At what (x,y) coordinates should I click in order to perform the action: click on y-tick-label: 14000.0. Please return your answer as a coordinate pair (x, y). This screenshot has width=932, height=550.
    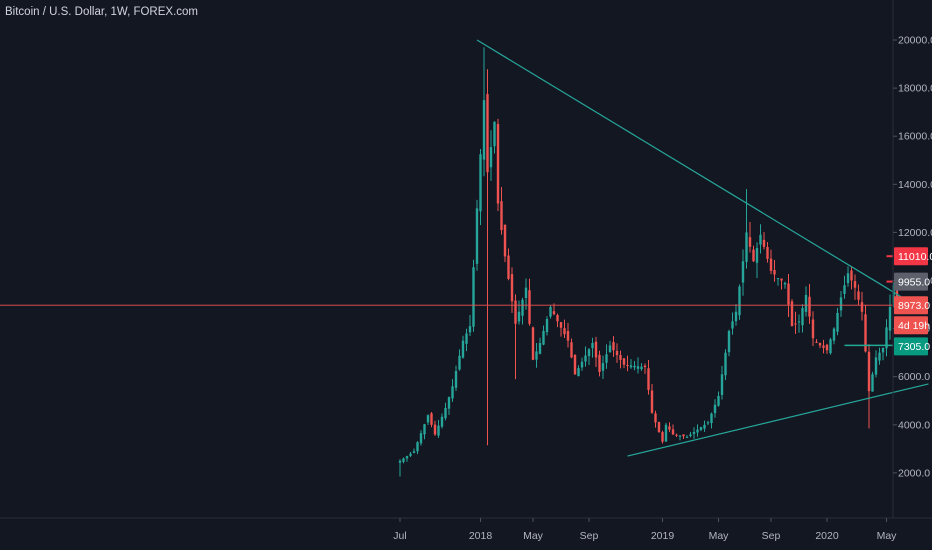
    Looking at the image, I should click on (915, 185).